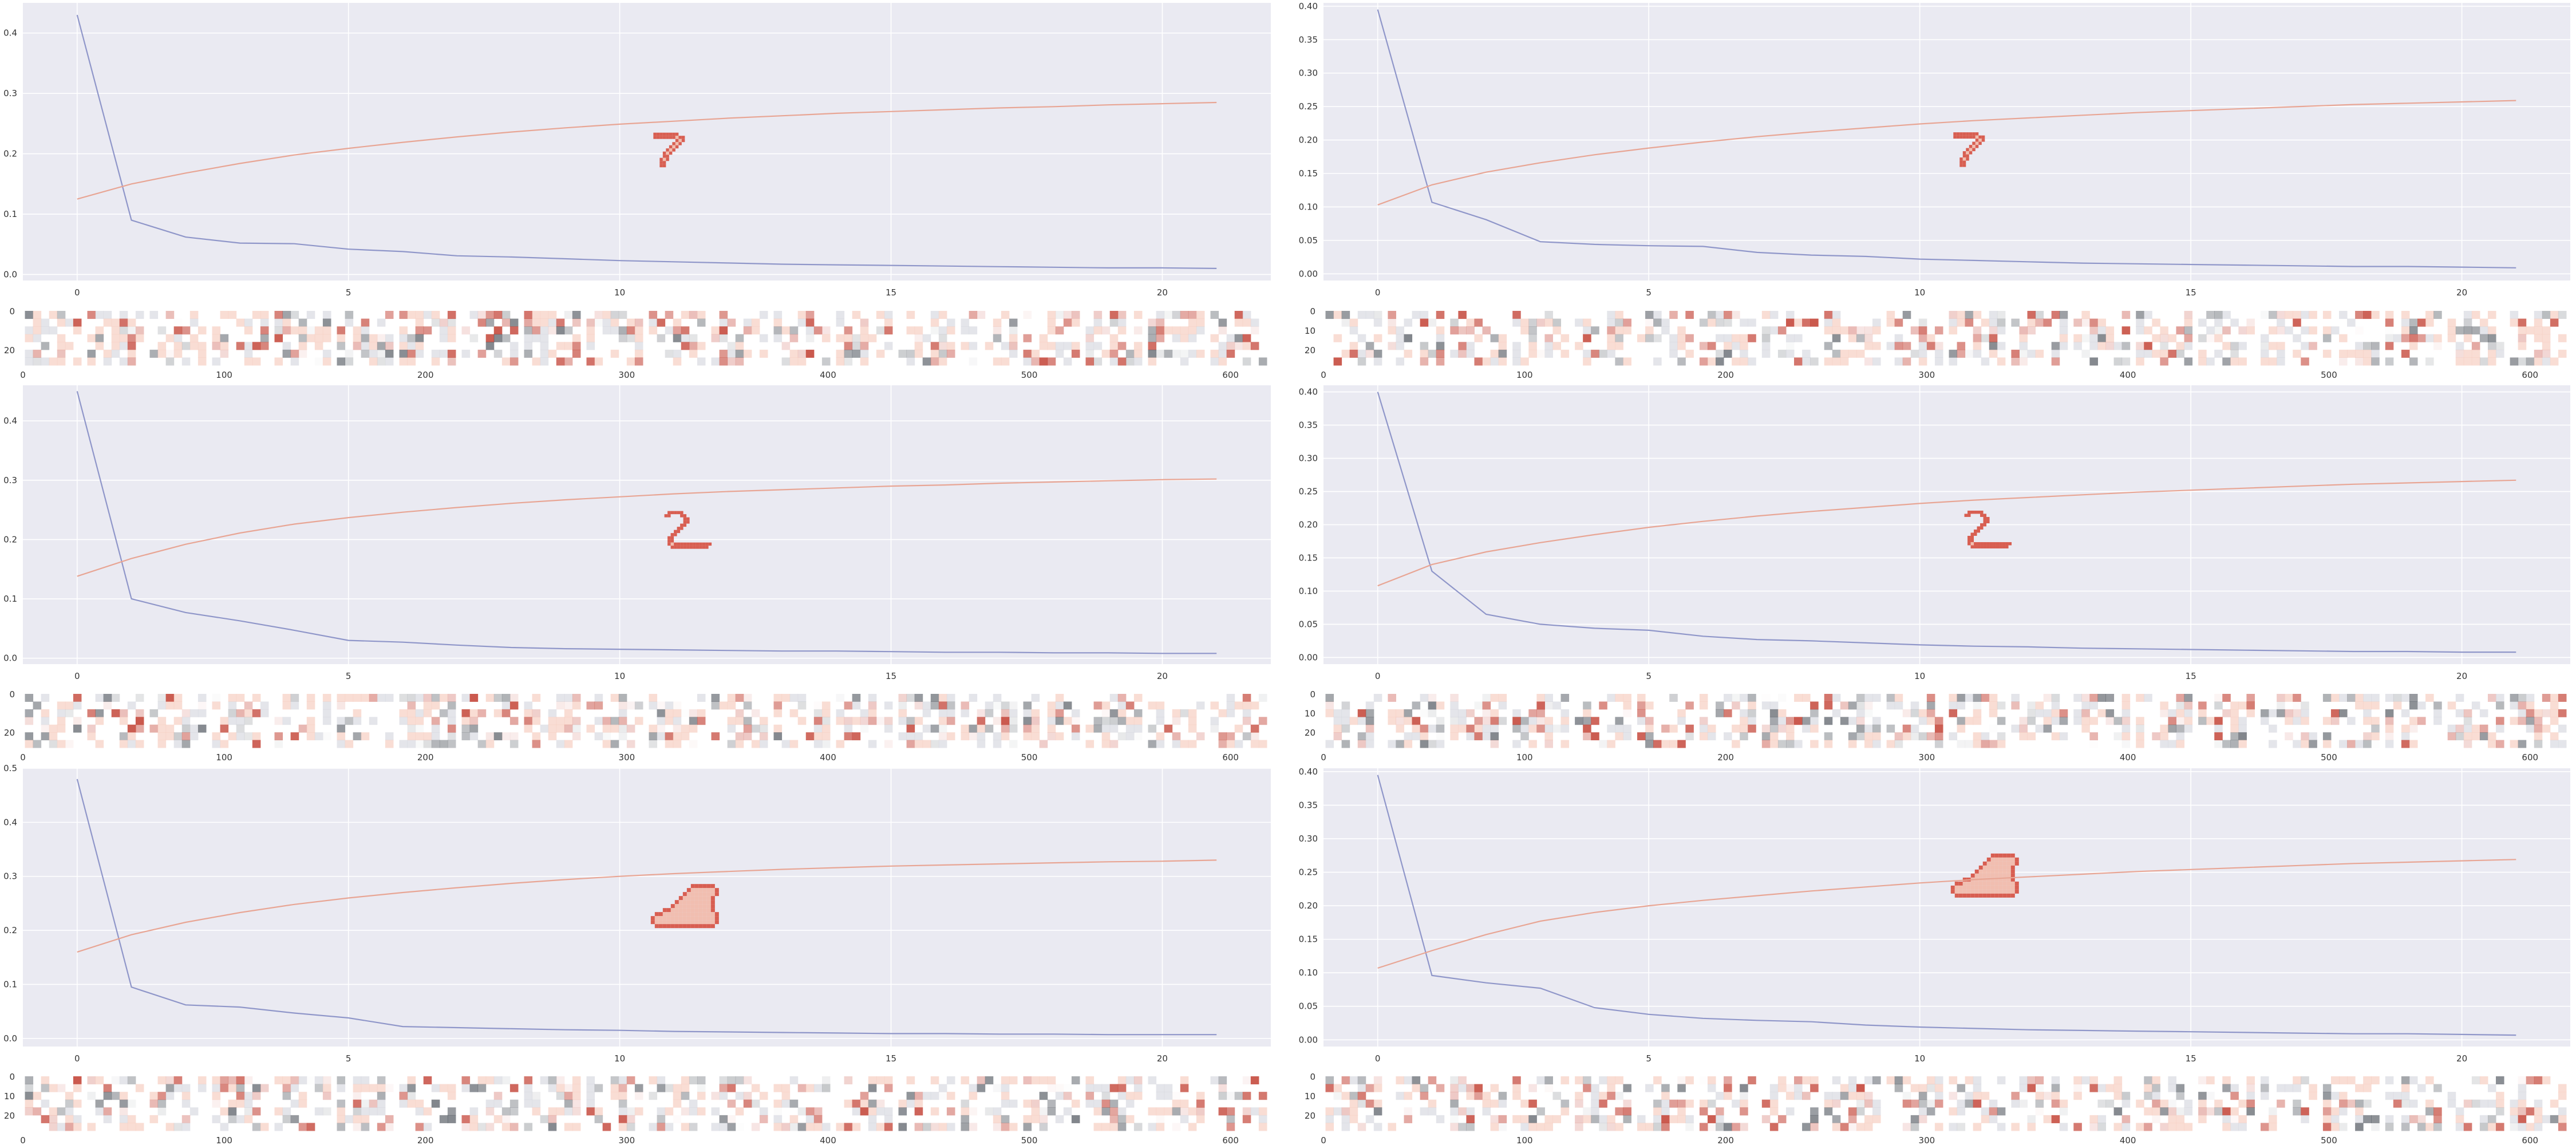  What do you see at coordinates (2461, 1058) in the screenshot?
I see `x-tick-label: 20` at bounding box center [2461, 1058].